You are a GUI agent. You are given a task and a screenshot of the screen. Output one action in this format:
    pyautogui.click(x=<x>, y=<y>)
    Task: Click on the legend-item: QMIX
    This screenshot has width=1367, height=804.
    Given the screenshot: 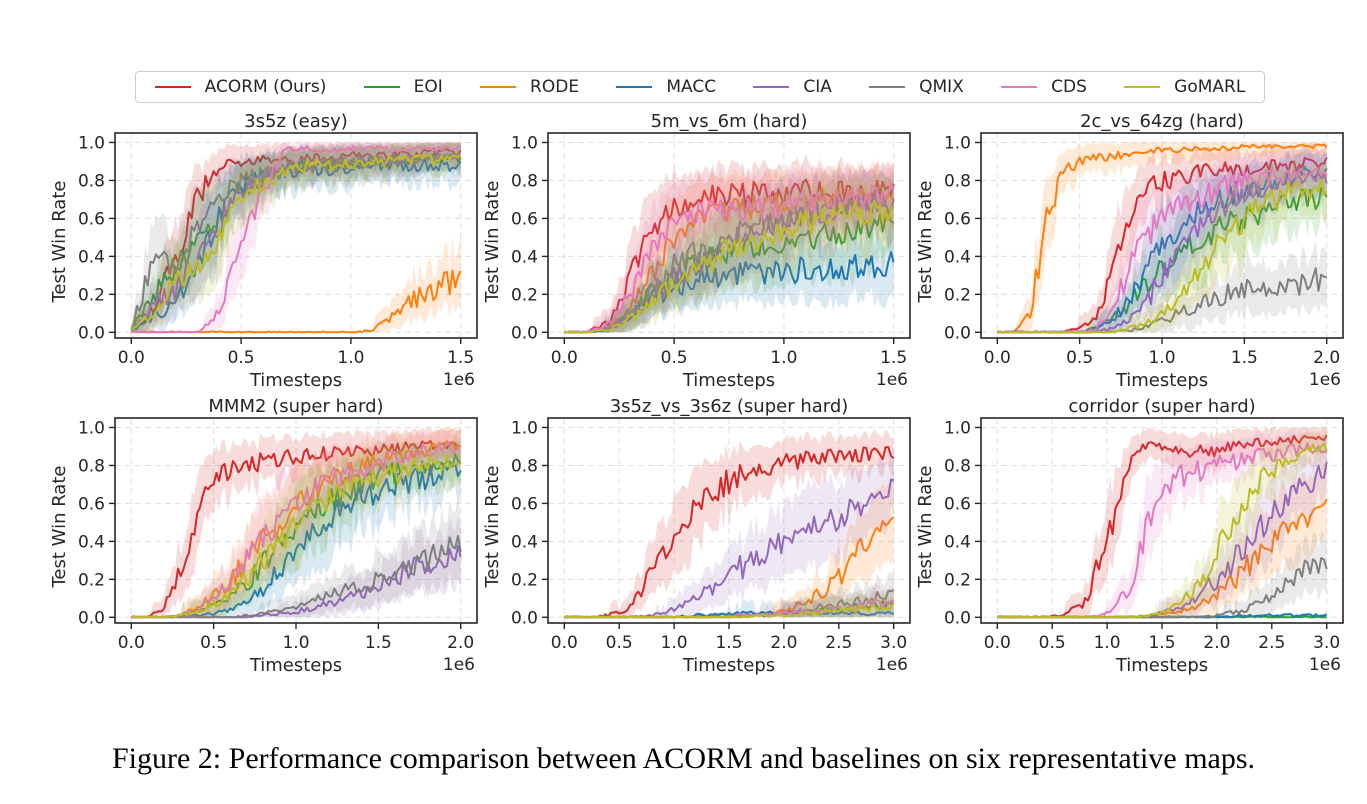 What is the action you would take?
    pyautogui.click(x=916, y=87)
    